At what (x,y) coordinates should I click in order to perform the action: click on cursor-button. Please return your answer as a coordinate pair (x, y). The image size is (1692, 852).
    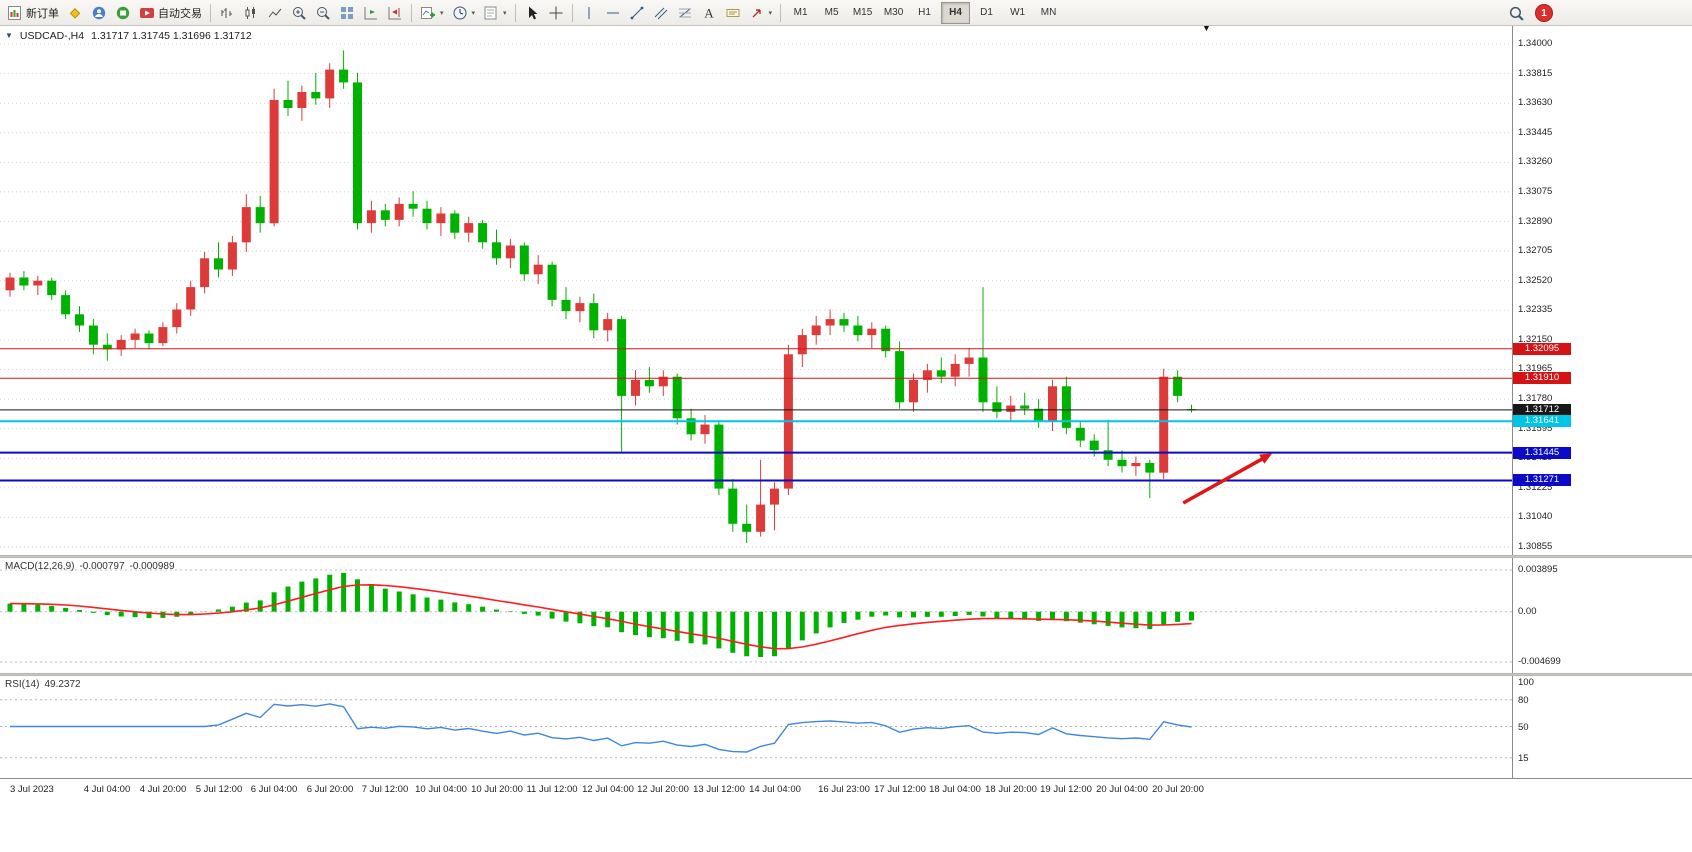
    Looking at the image, I should click on (532, 13).